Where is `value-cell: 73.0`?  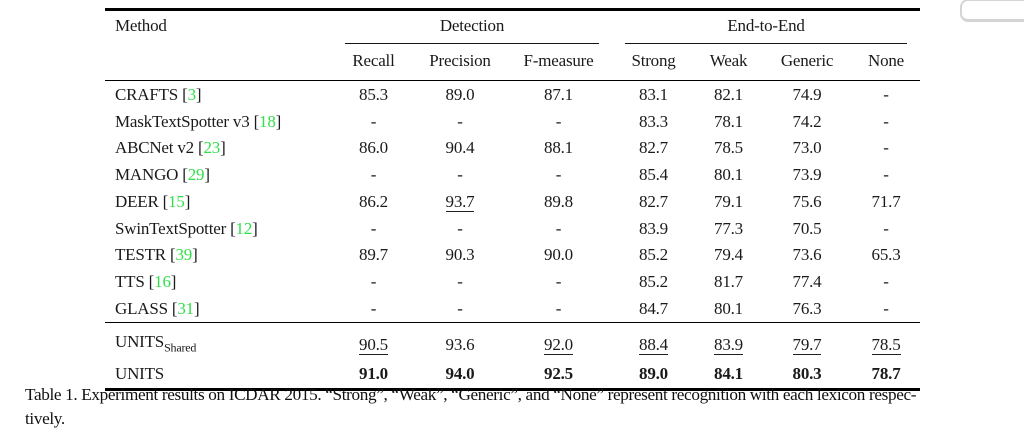 value-cell: 73.0 is located at coordinates (807, 148).